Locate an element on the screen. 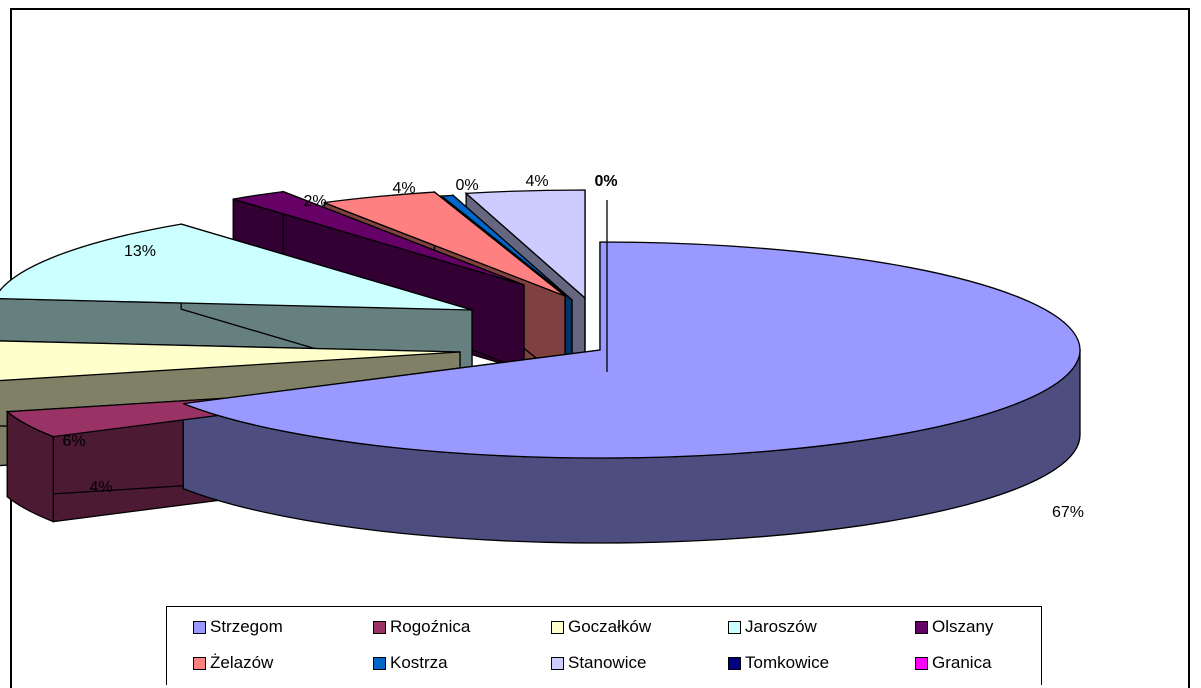 The image size is (1201, 688). legend-label: Żelazów is located at coordinates (242, 662).